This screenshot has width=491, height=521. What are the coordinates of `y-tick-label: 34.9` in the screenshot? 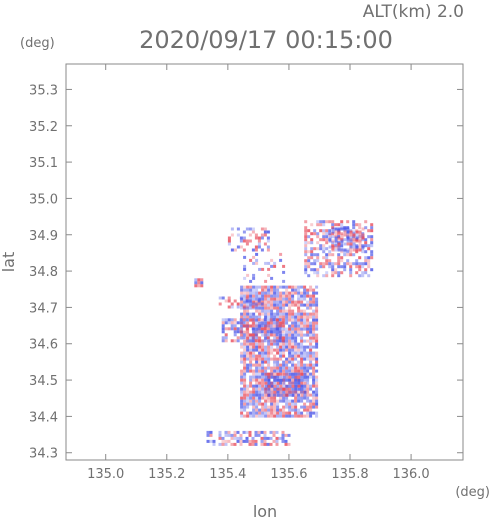 It's located at (43, 236).